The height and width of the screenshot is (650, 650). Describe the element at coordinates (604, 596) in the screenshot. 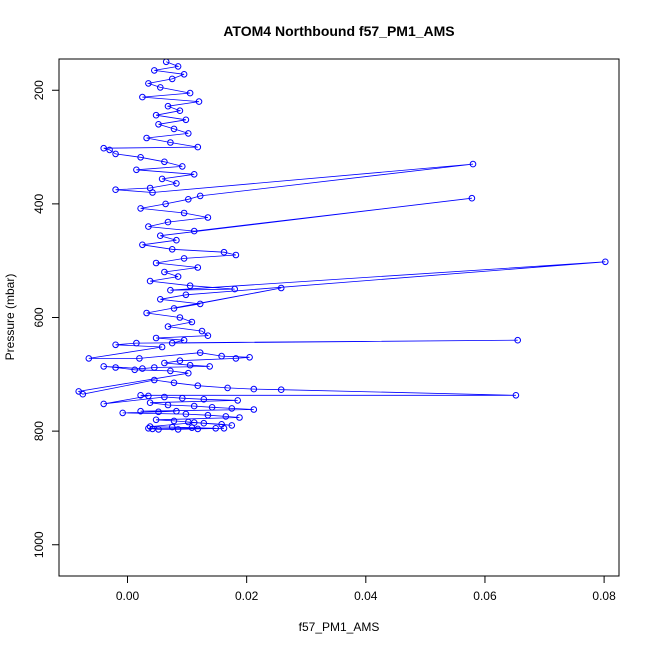

I see `x-tick-label: 0.08` at that location.